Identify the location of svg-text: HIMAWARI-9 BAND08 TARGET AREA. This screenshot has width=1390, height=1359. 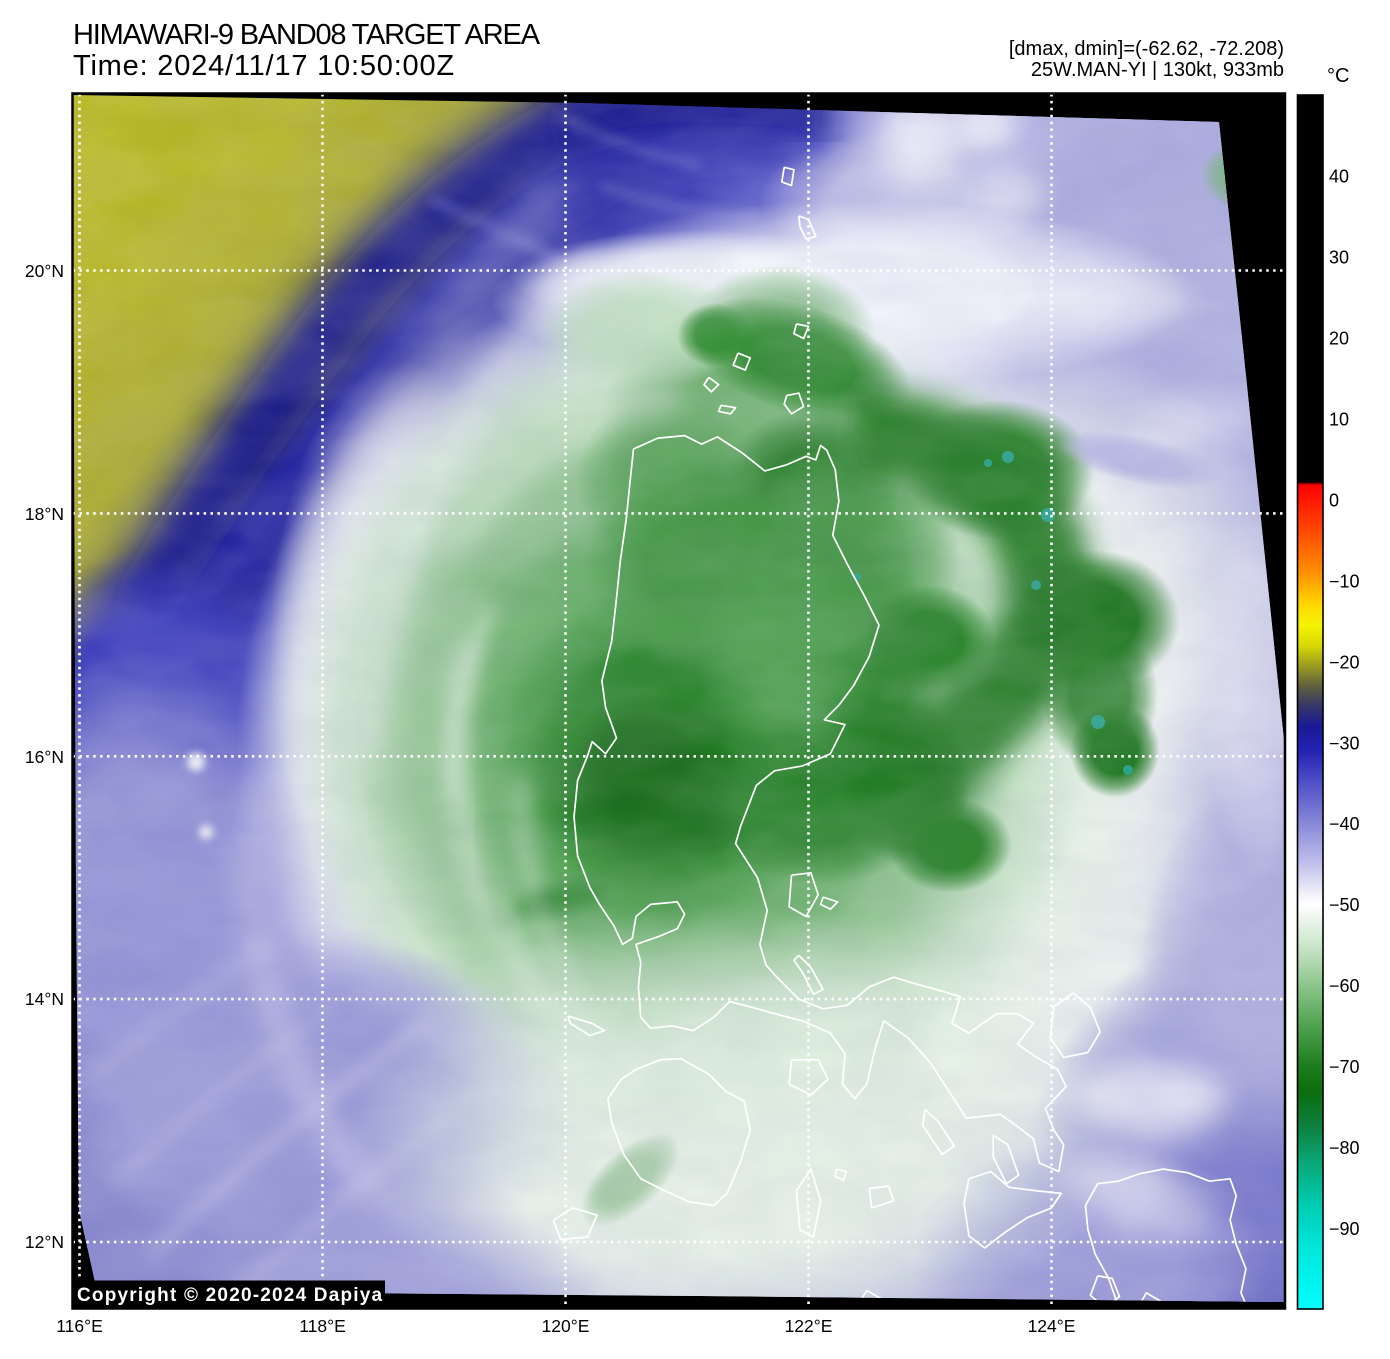
(307, 35).